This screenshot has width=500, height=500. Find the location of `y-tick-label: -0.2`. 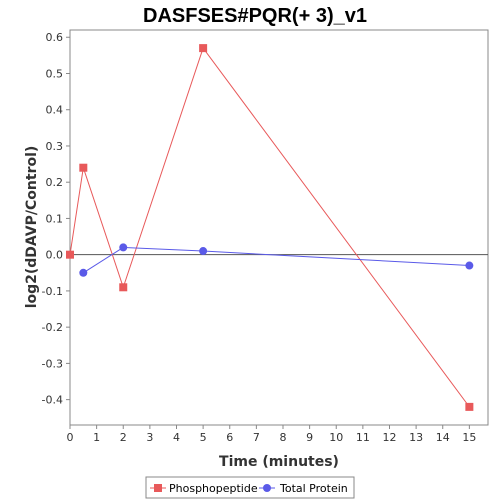

y-tick-label: -0.2 is located at coordinates (52, 327).